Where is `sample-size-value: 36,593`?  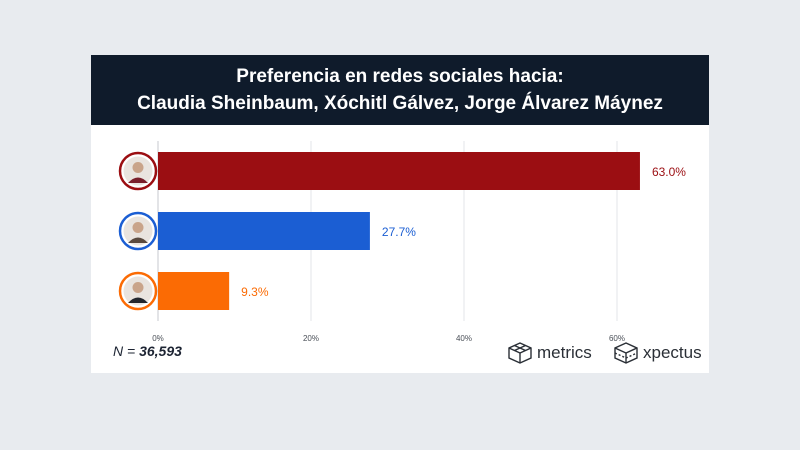
sample-size-value: 36,593 is located at coordinates (160, 351).